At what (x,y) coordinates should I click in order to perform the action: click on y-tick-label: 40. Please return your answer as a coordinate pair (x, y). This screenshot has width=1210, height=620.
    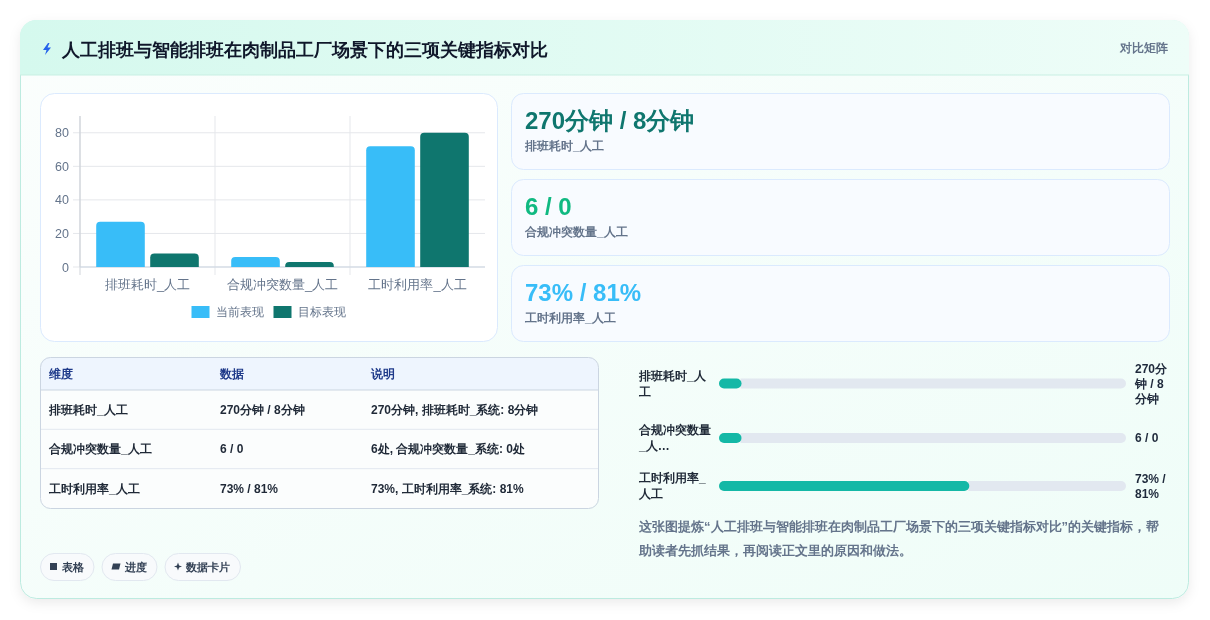
    Looking at the image, I should click on (62, 200).